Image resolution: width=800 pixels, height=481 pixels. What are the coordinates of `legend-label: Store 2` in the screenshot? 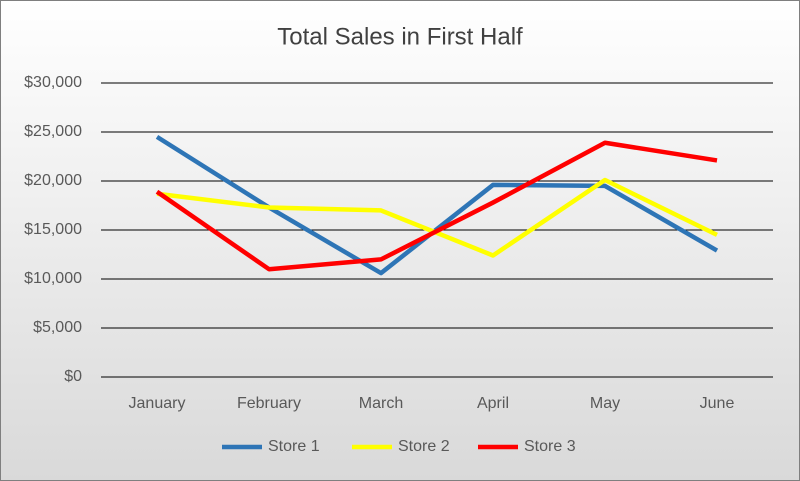 It's located at (424, 446).